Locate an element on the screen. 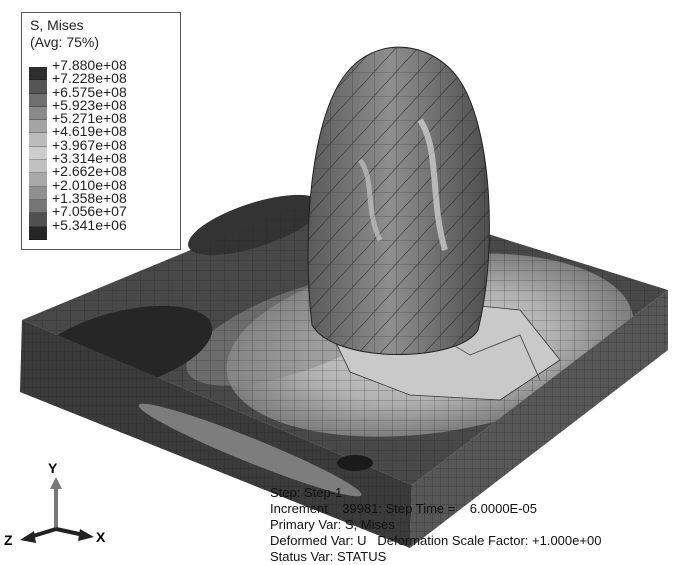  legend-value: +7.056e+07 is located at coordinates (89, 211).